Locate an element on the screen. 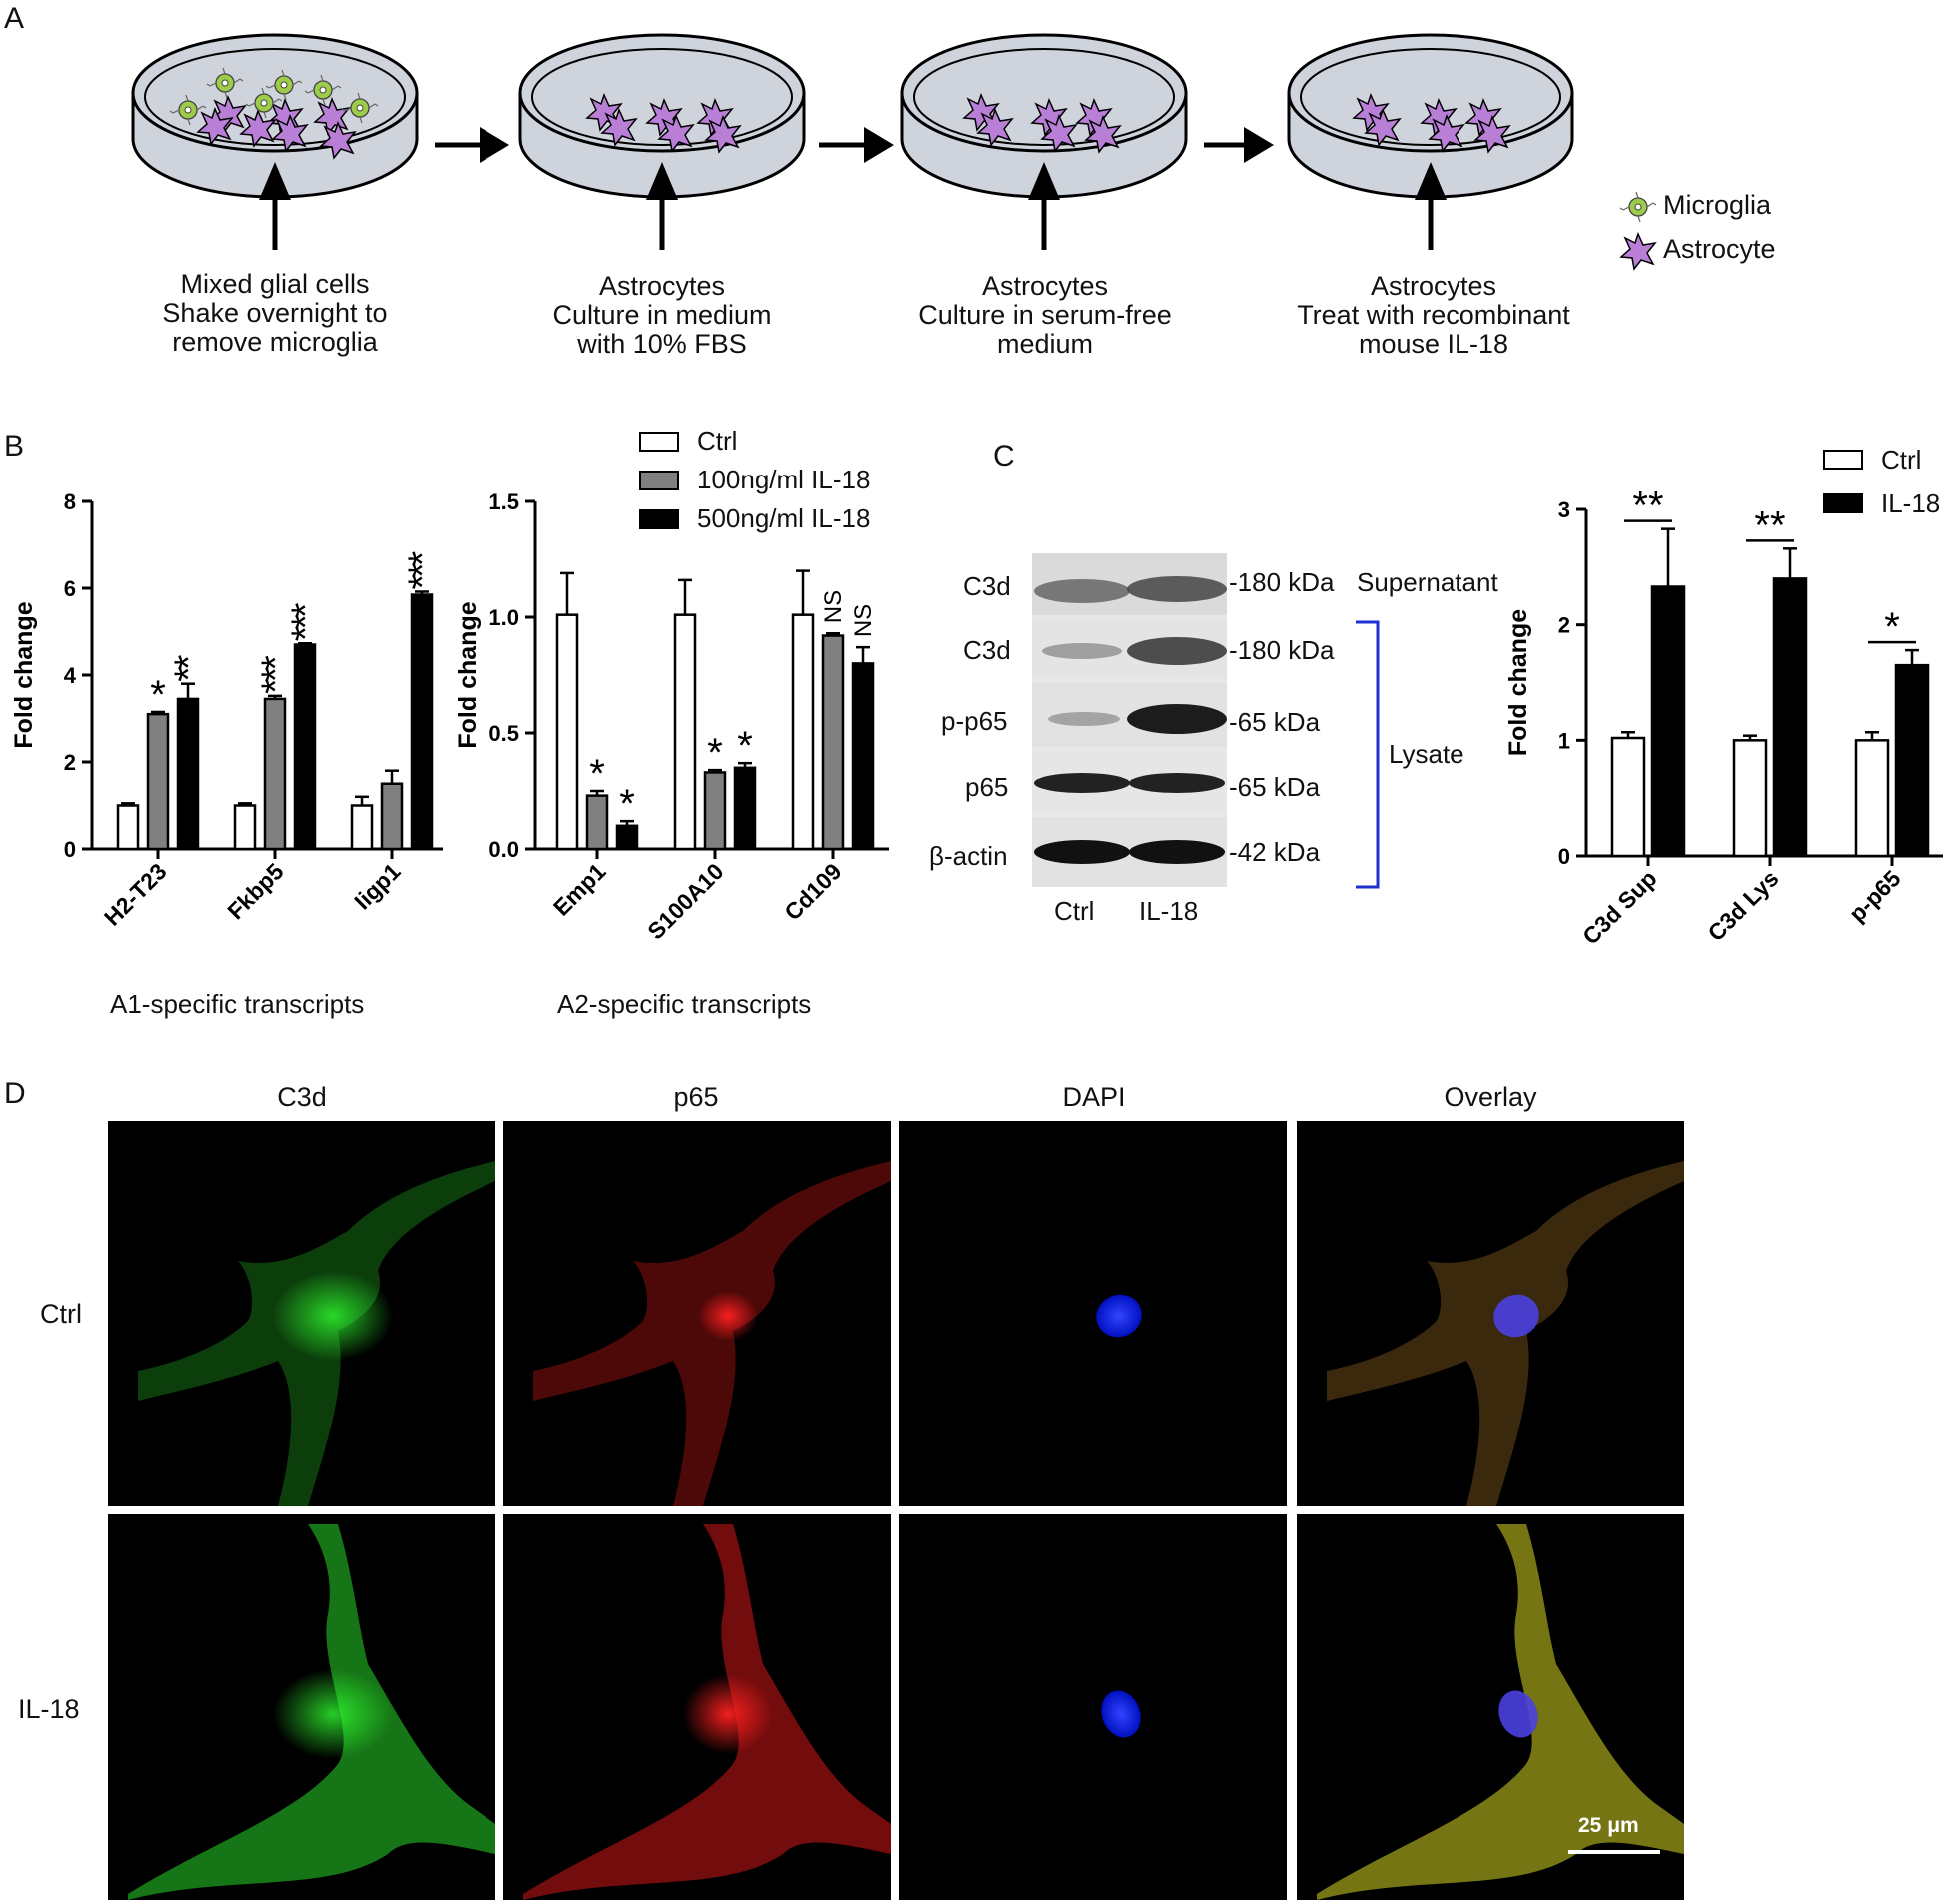 The image size is (1946, 1904). blot-label-p-p65: p-p65 is located at coordinates (975, 721).